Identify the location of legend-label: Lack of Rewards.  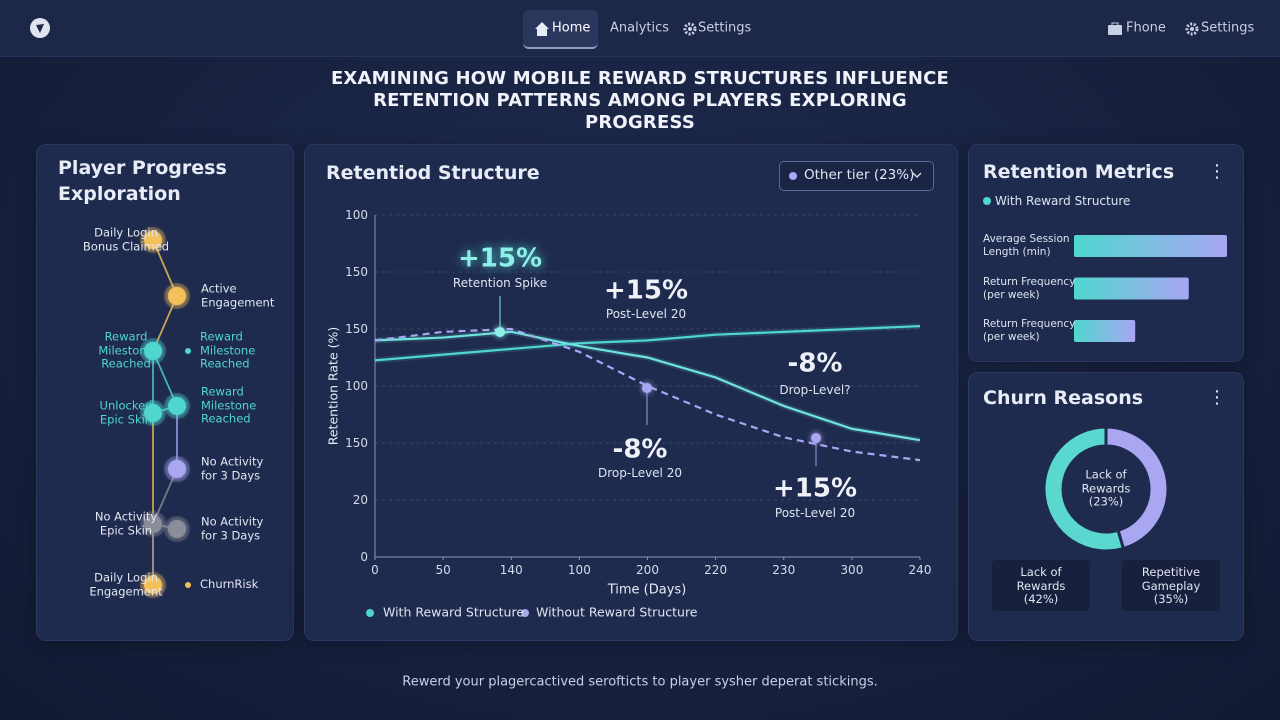
(1041, 579).